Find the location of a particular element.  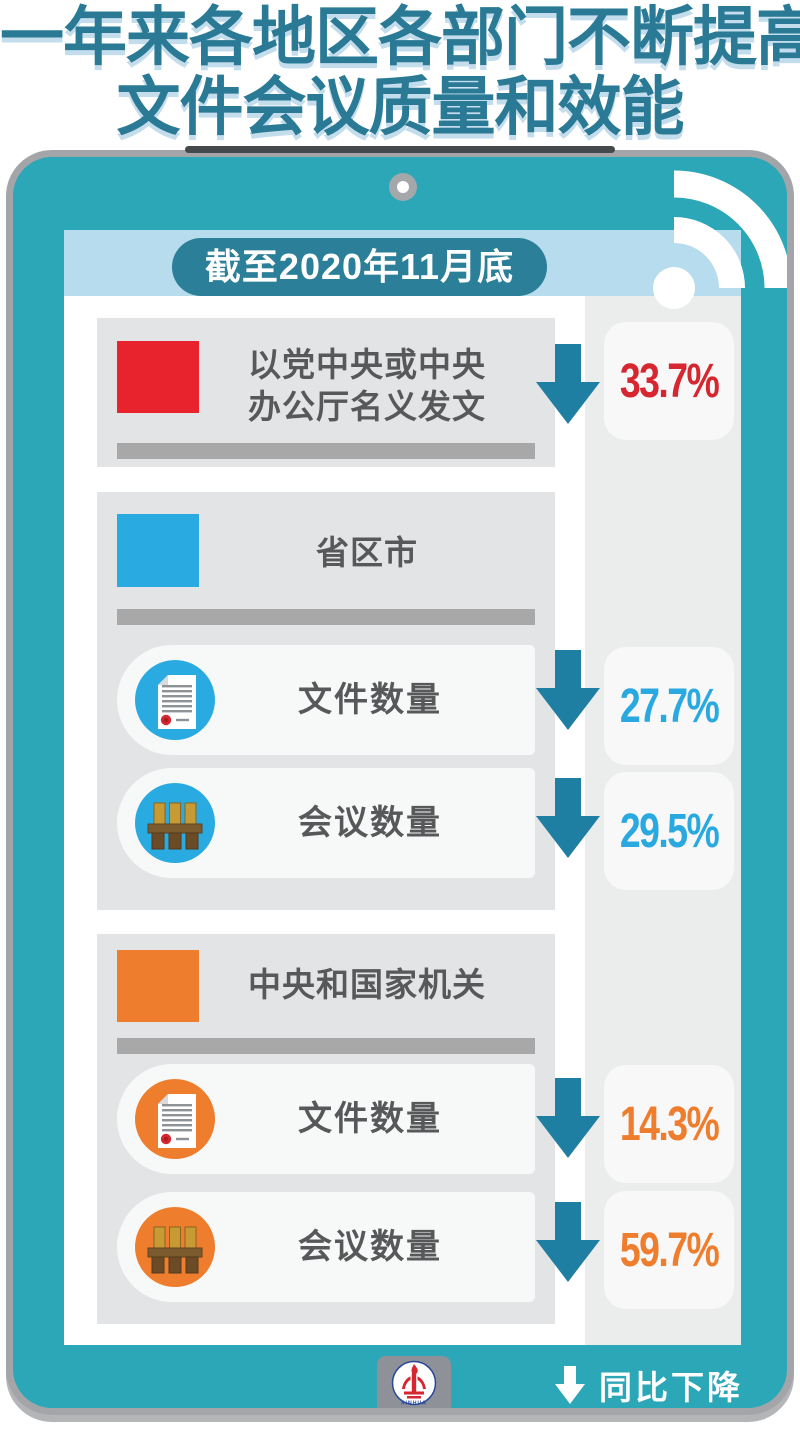

page-title: 一年来各地区各部门不断提高 文件会议质量和效能 is located at coordinates (400, 70).